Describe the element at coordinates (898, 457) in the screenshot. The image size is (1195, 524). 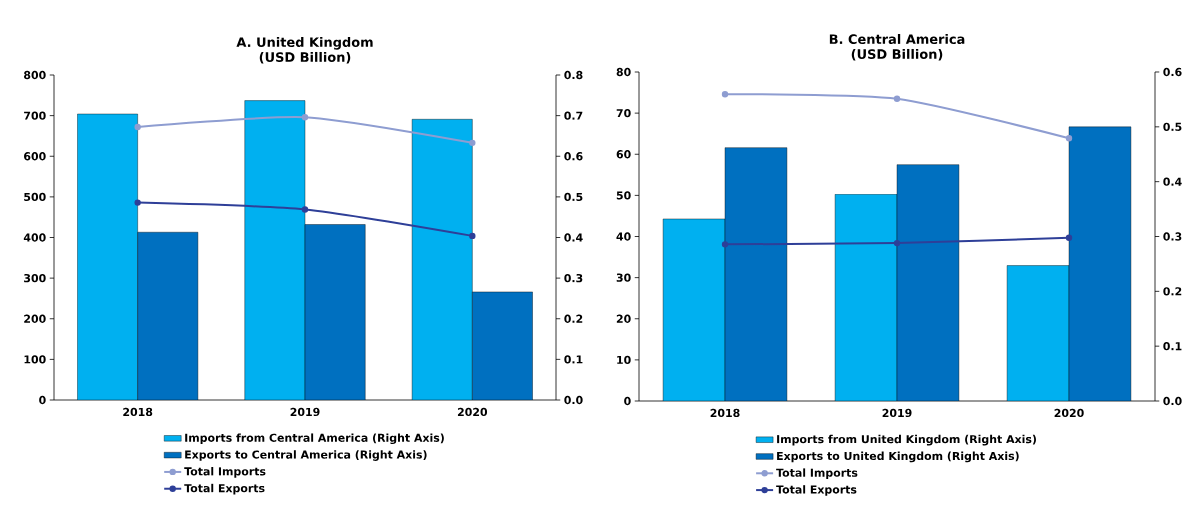
I see `legend-label: Exports to United Kingdom (Right Axis)` at that location.